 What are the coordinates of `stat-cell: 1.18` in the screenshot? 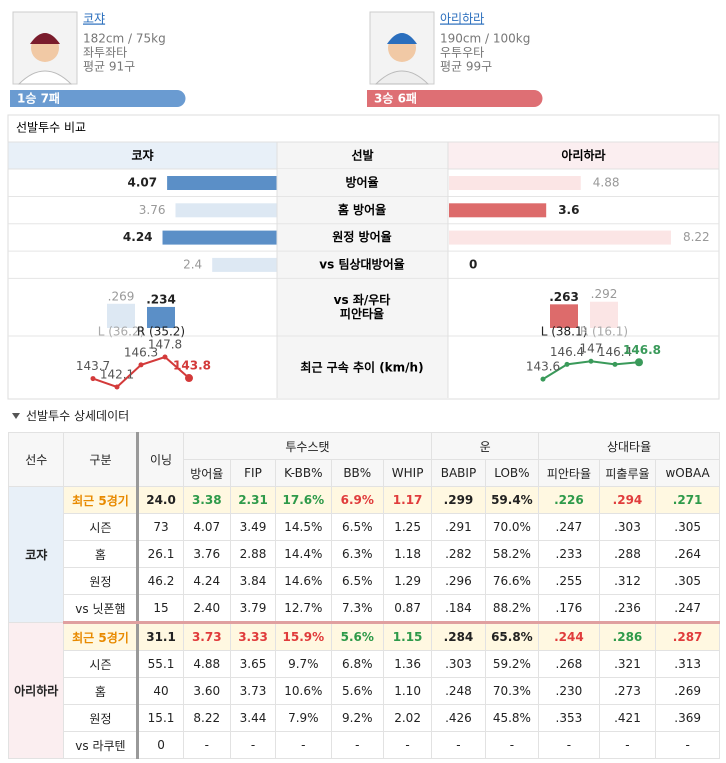 It's located at (407, 554).